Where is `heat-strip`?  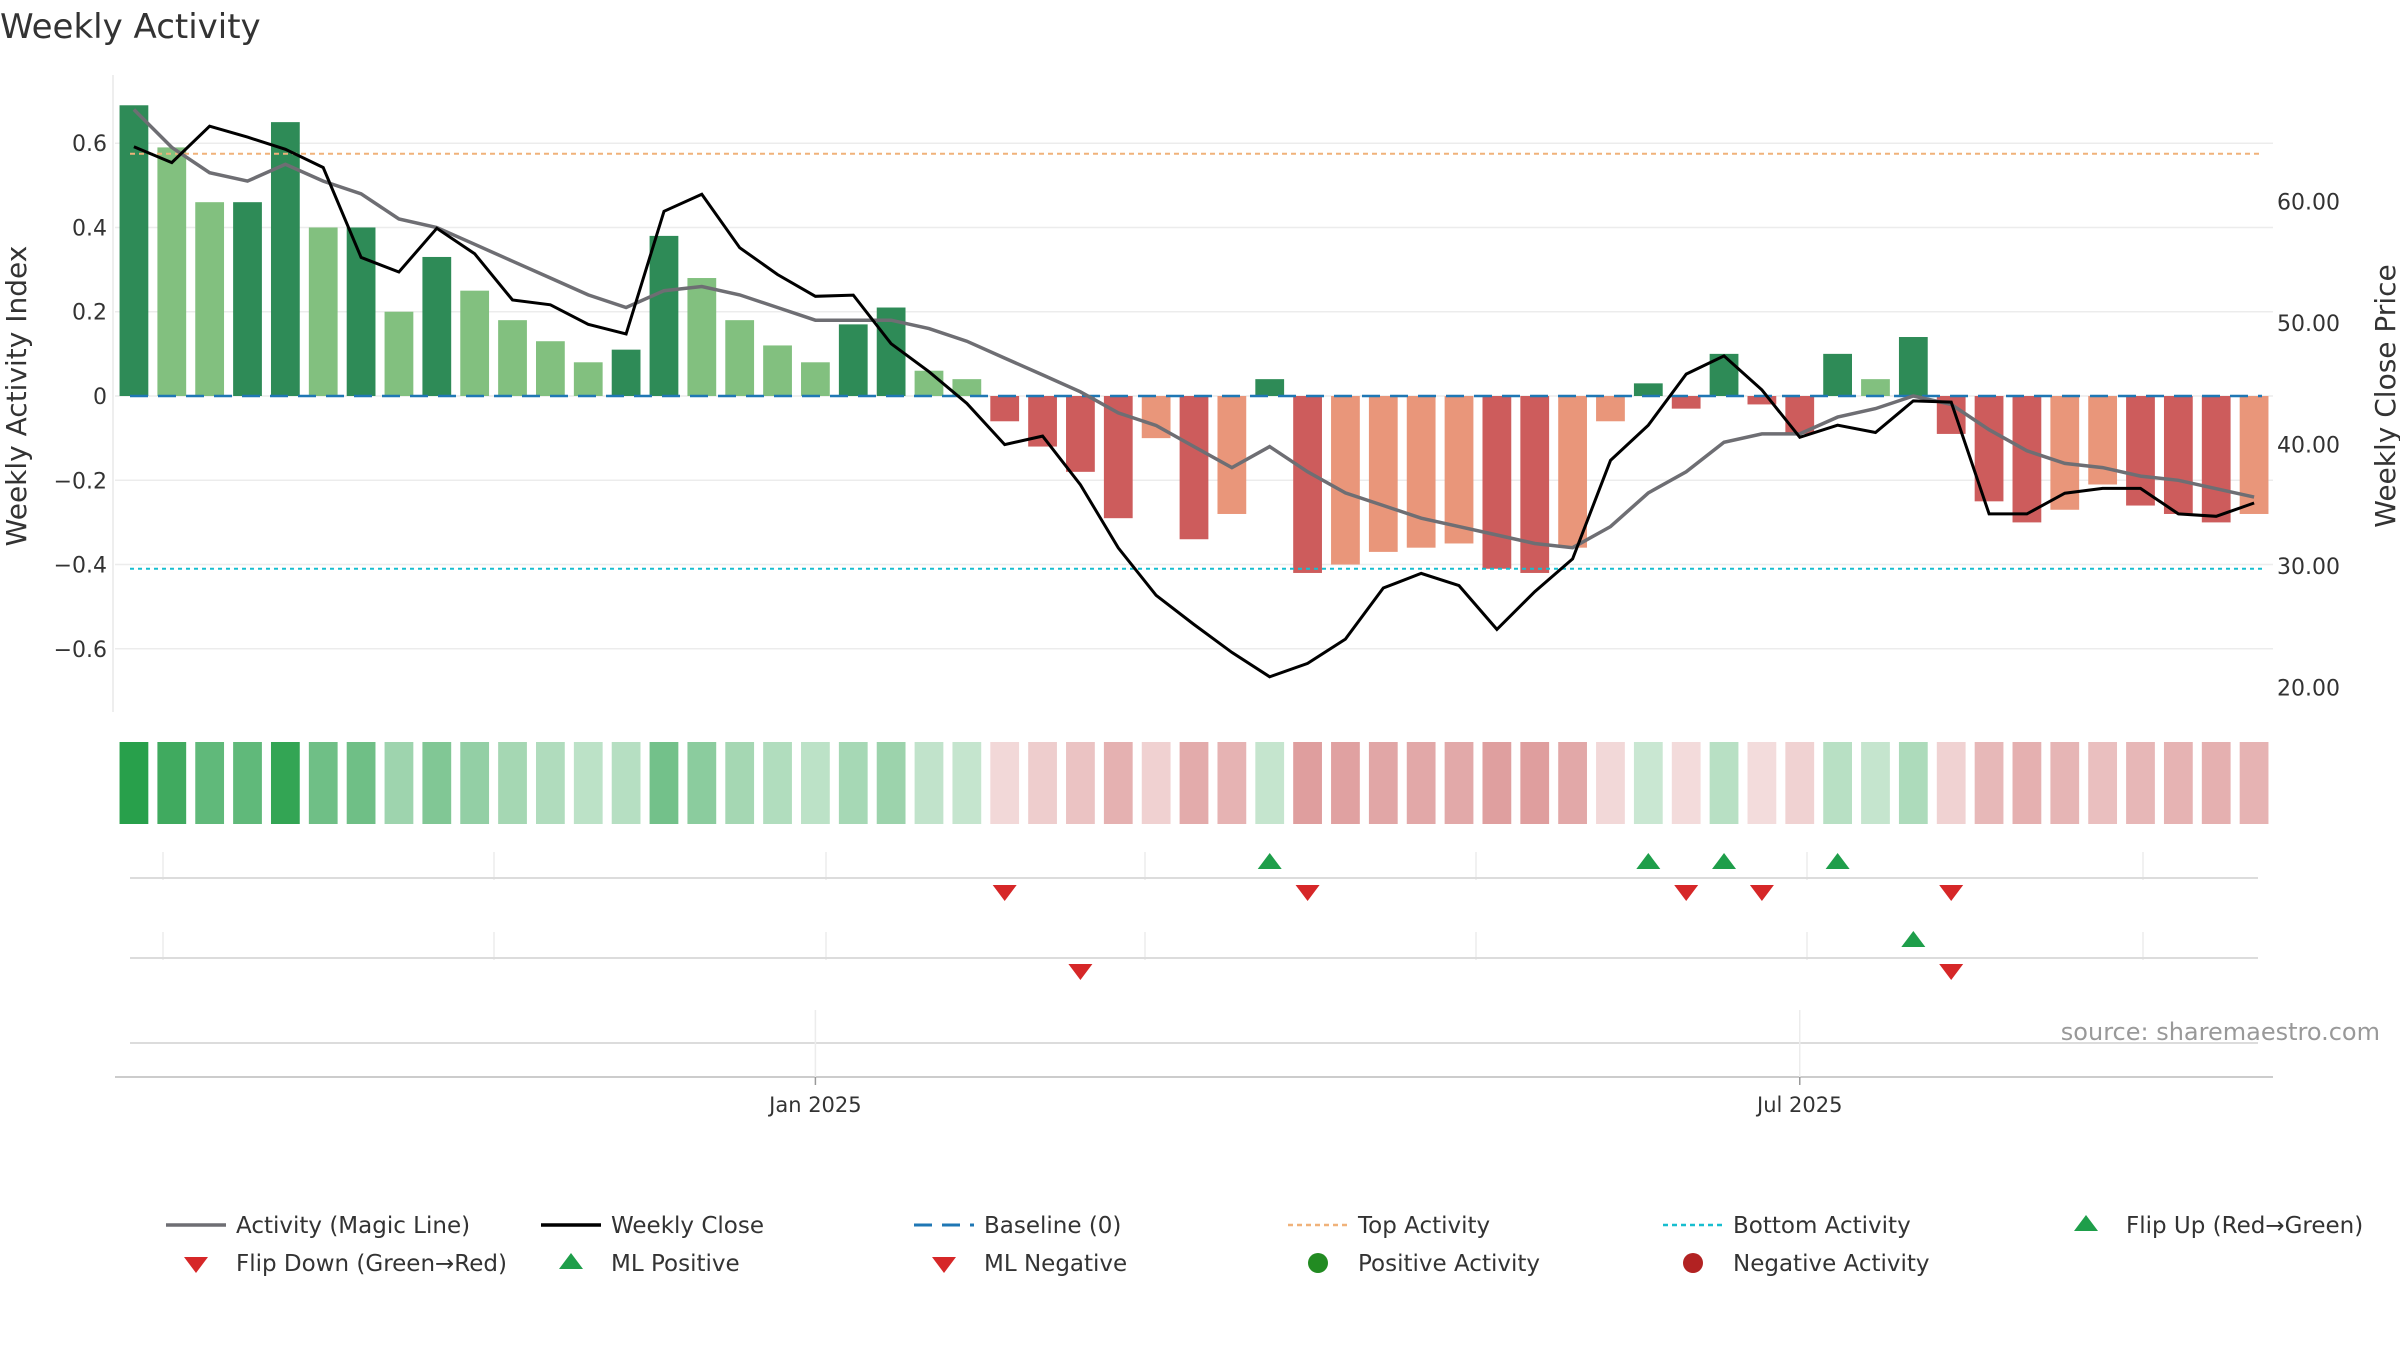
heat-strip is located at coordinates (1194, 783).